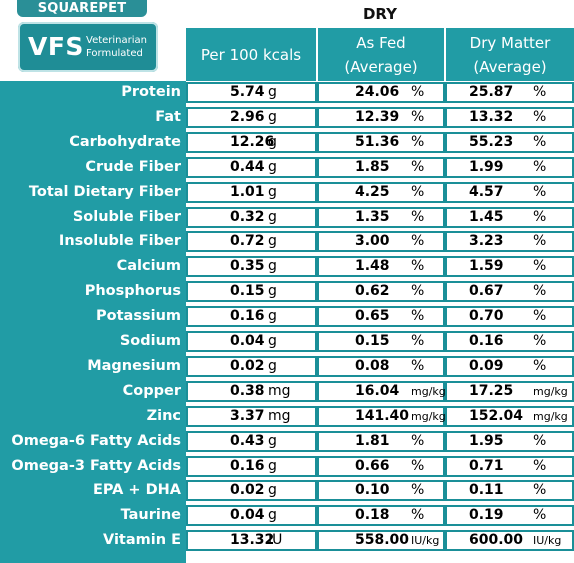  What do you see at coordinates (381, 466) in the screenshot?
I see `value-cell-fed: 0.66%` at bounding box center [381, 466].